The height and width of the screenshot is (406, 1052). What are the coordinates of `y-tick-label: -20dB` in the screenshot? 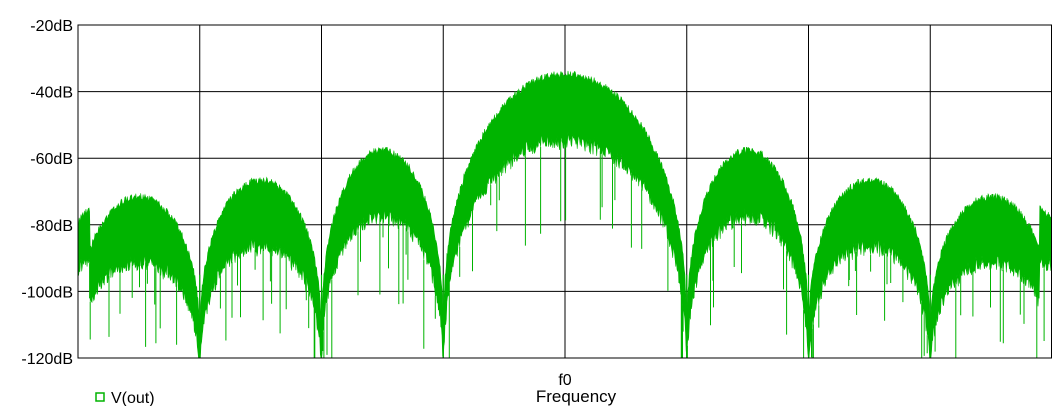 It's located at (51, 26).